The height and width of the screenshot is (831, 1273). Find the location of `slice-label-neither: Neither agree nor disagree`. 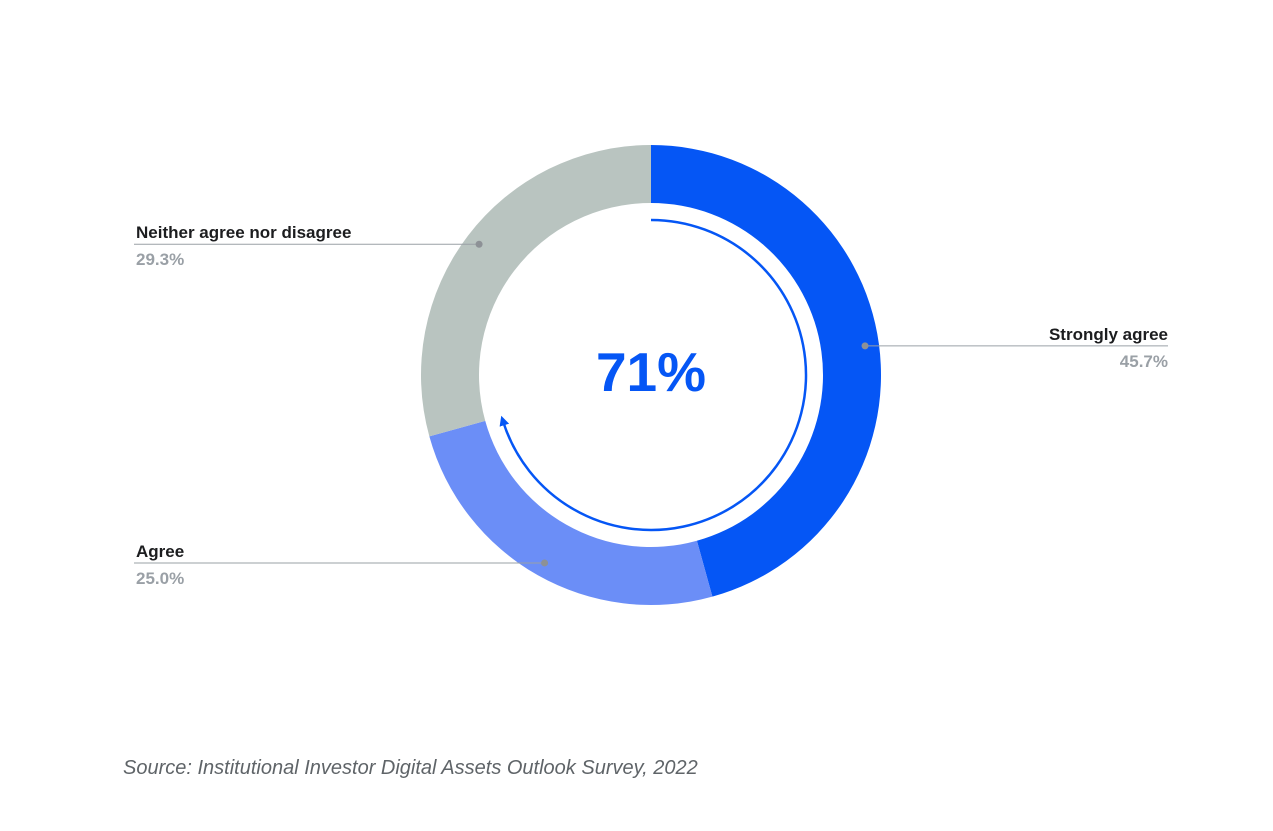

slice-label-neither: Neither agree nor disagree is located at coordinates (244, 232).